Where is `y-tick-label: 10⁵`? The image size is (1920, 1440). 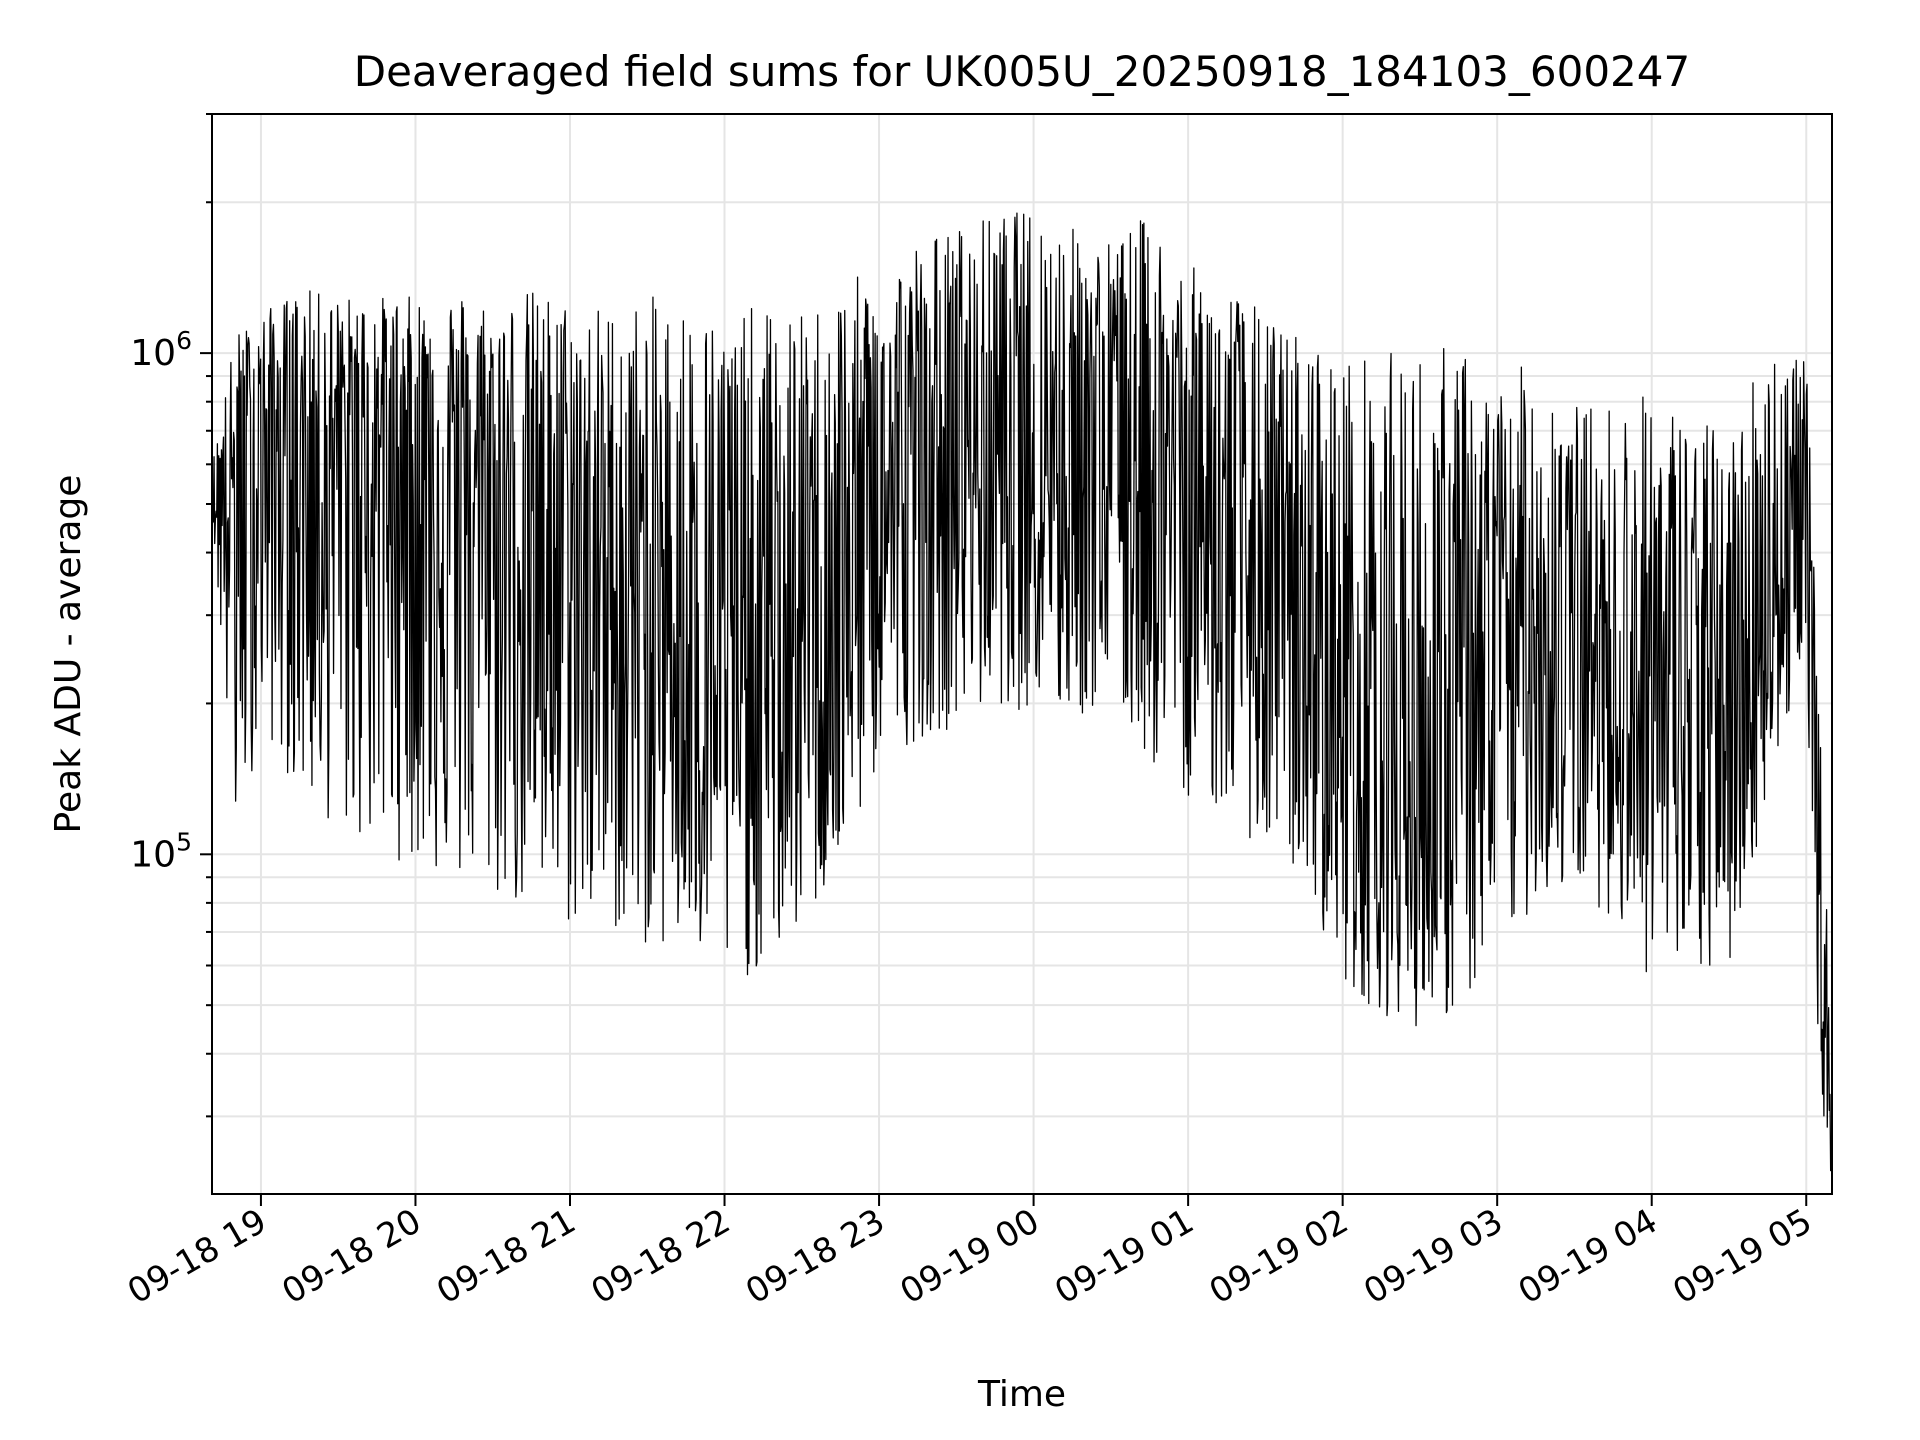 y-tick-label: 10⁵ is located at coordinates (161, 851).